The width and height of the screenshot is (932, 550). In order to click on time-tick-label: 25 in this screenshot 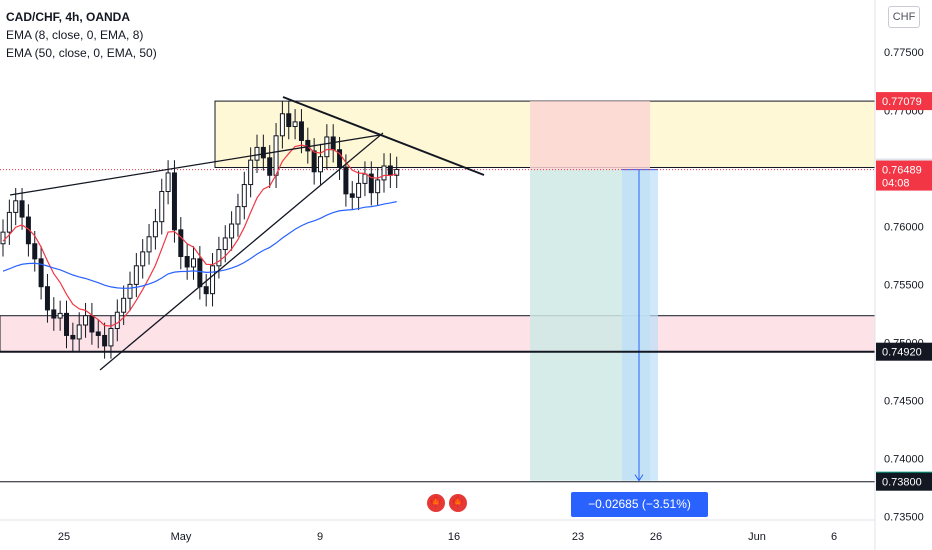, I will do `click(64, 537)`.